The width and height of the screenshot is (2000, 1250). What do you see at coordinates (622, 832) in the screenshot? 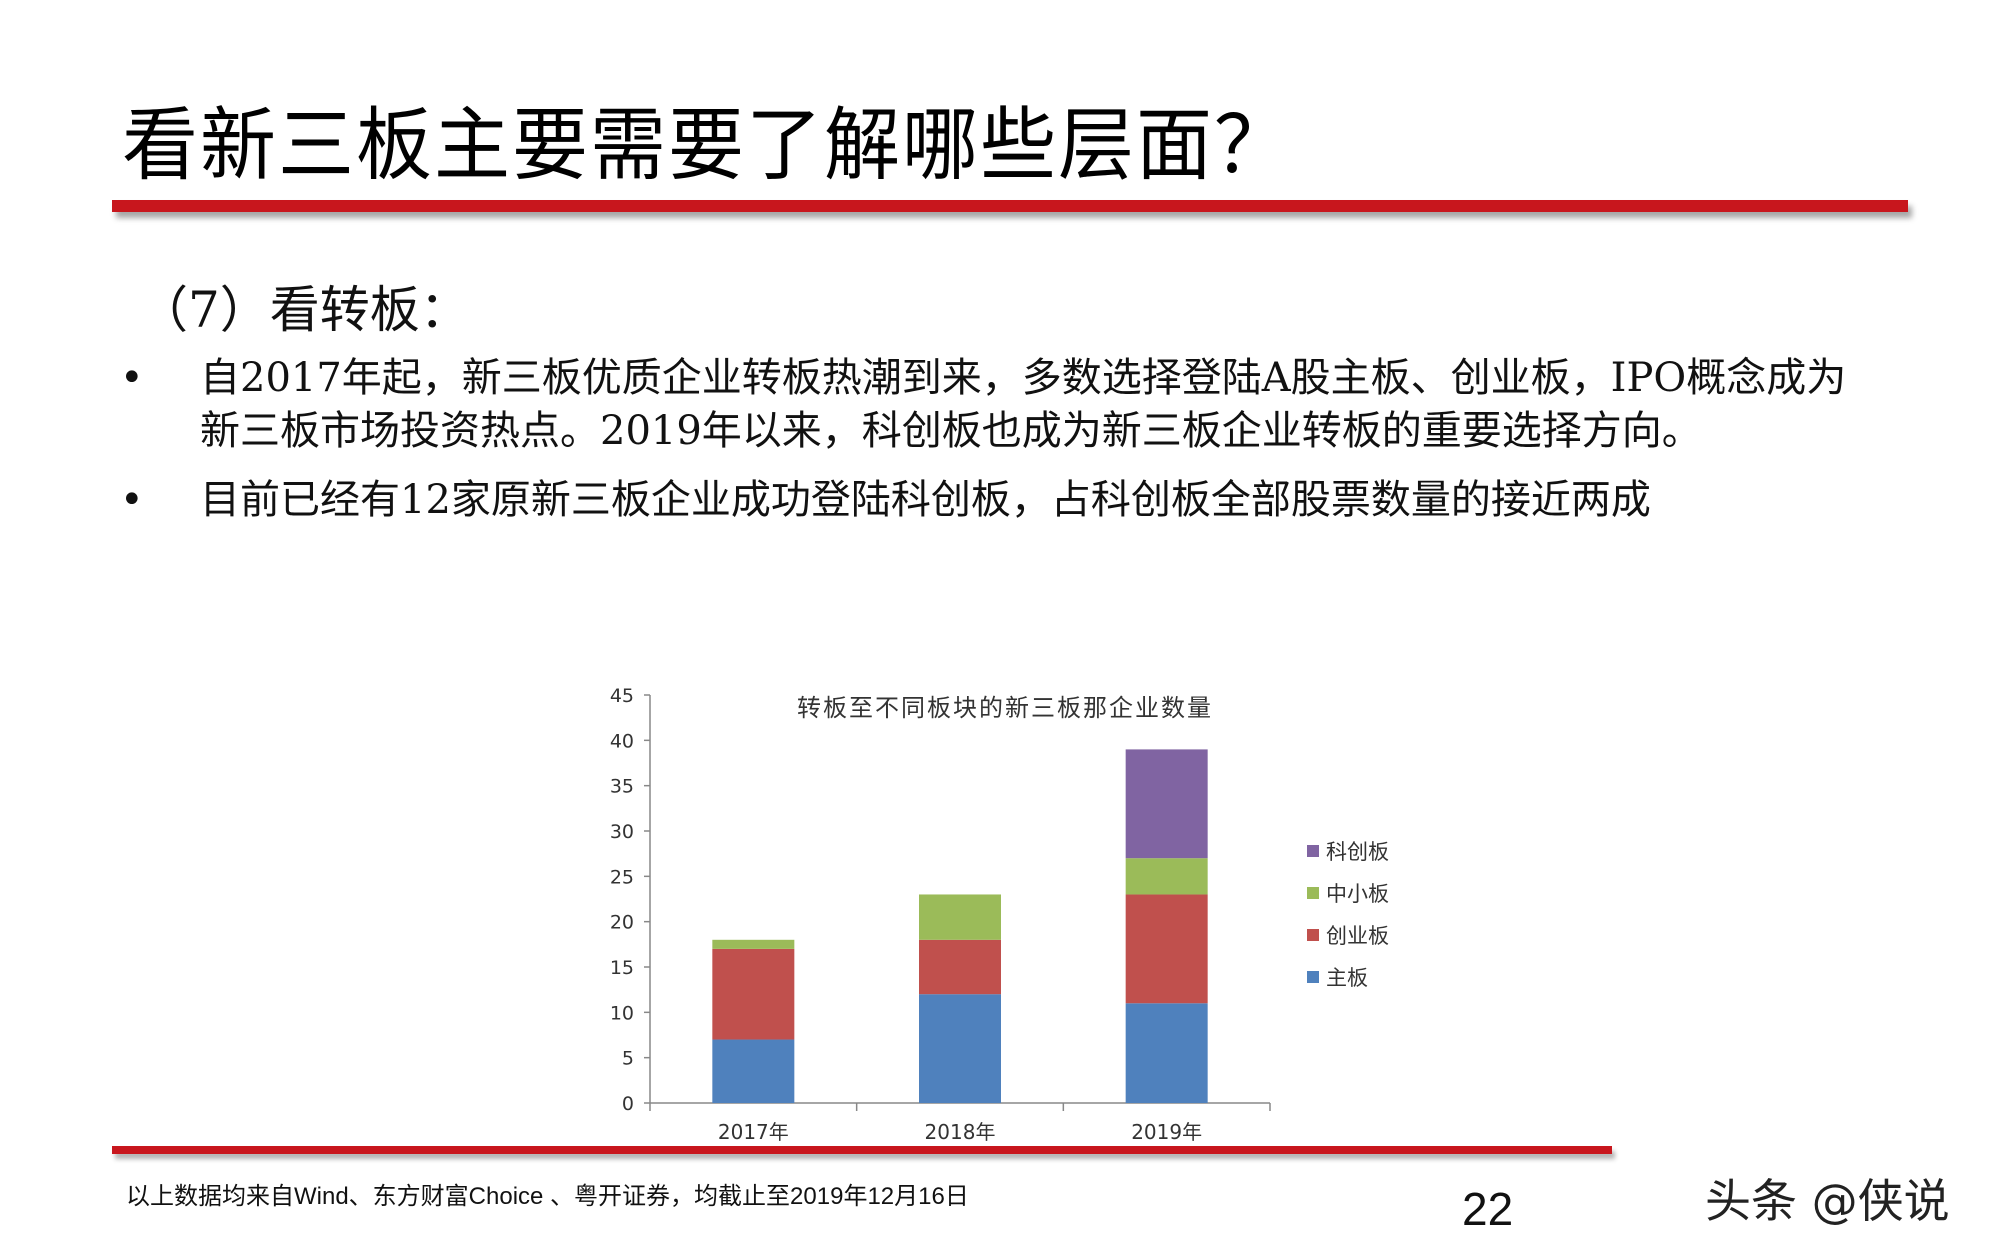
I see `y-tick-label: 30` at bounding box center [622, 832].